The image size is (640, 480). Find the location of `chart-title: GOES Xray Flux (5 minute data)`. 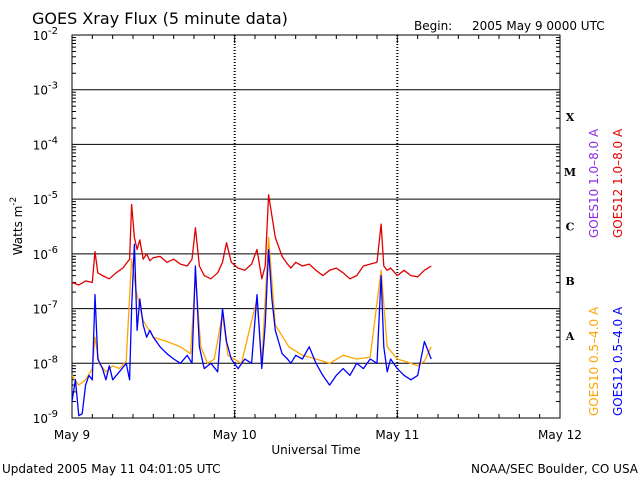

chart-title: GOES Xray Flux (5 minute data) is located at coordinates (160, 18).